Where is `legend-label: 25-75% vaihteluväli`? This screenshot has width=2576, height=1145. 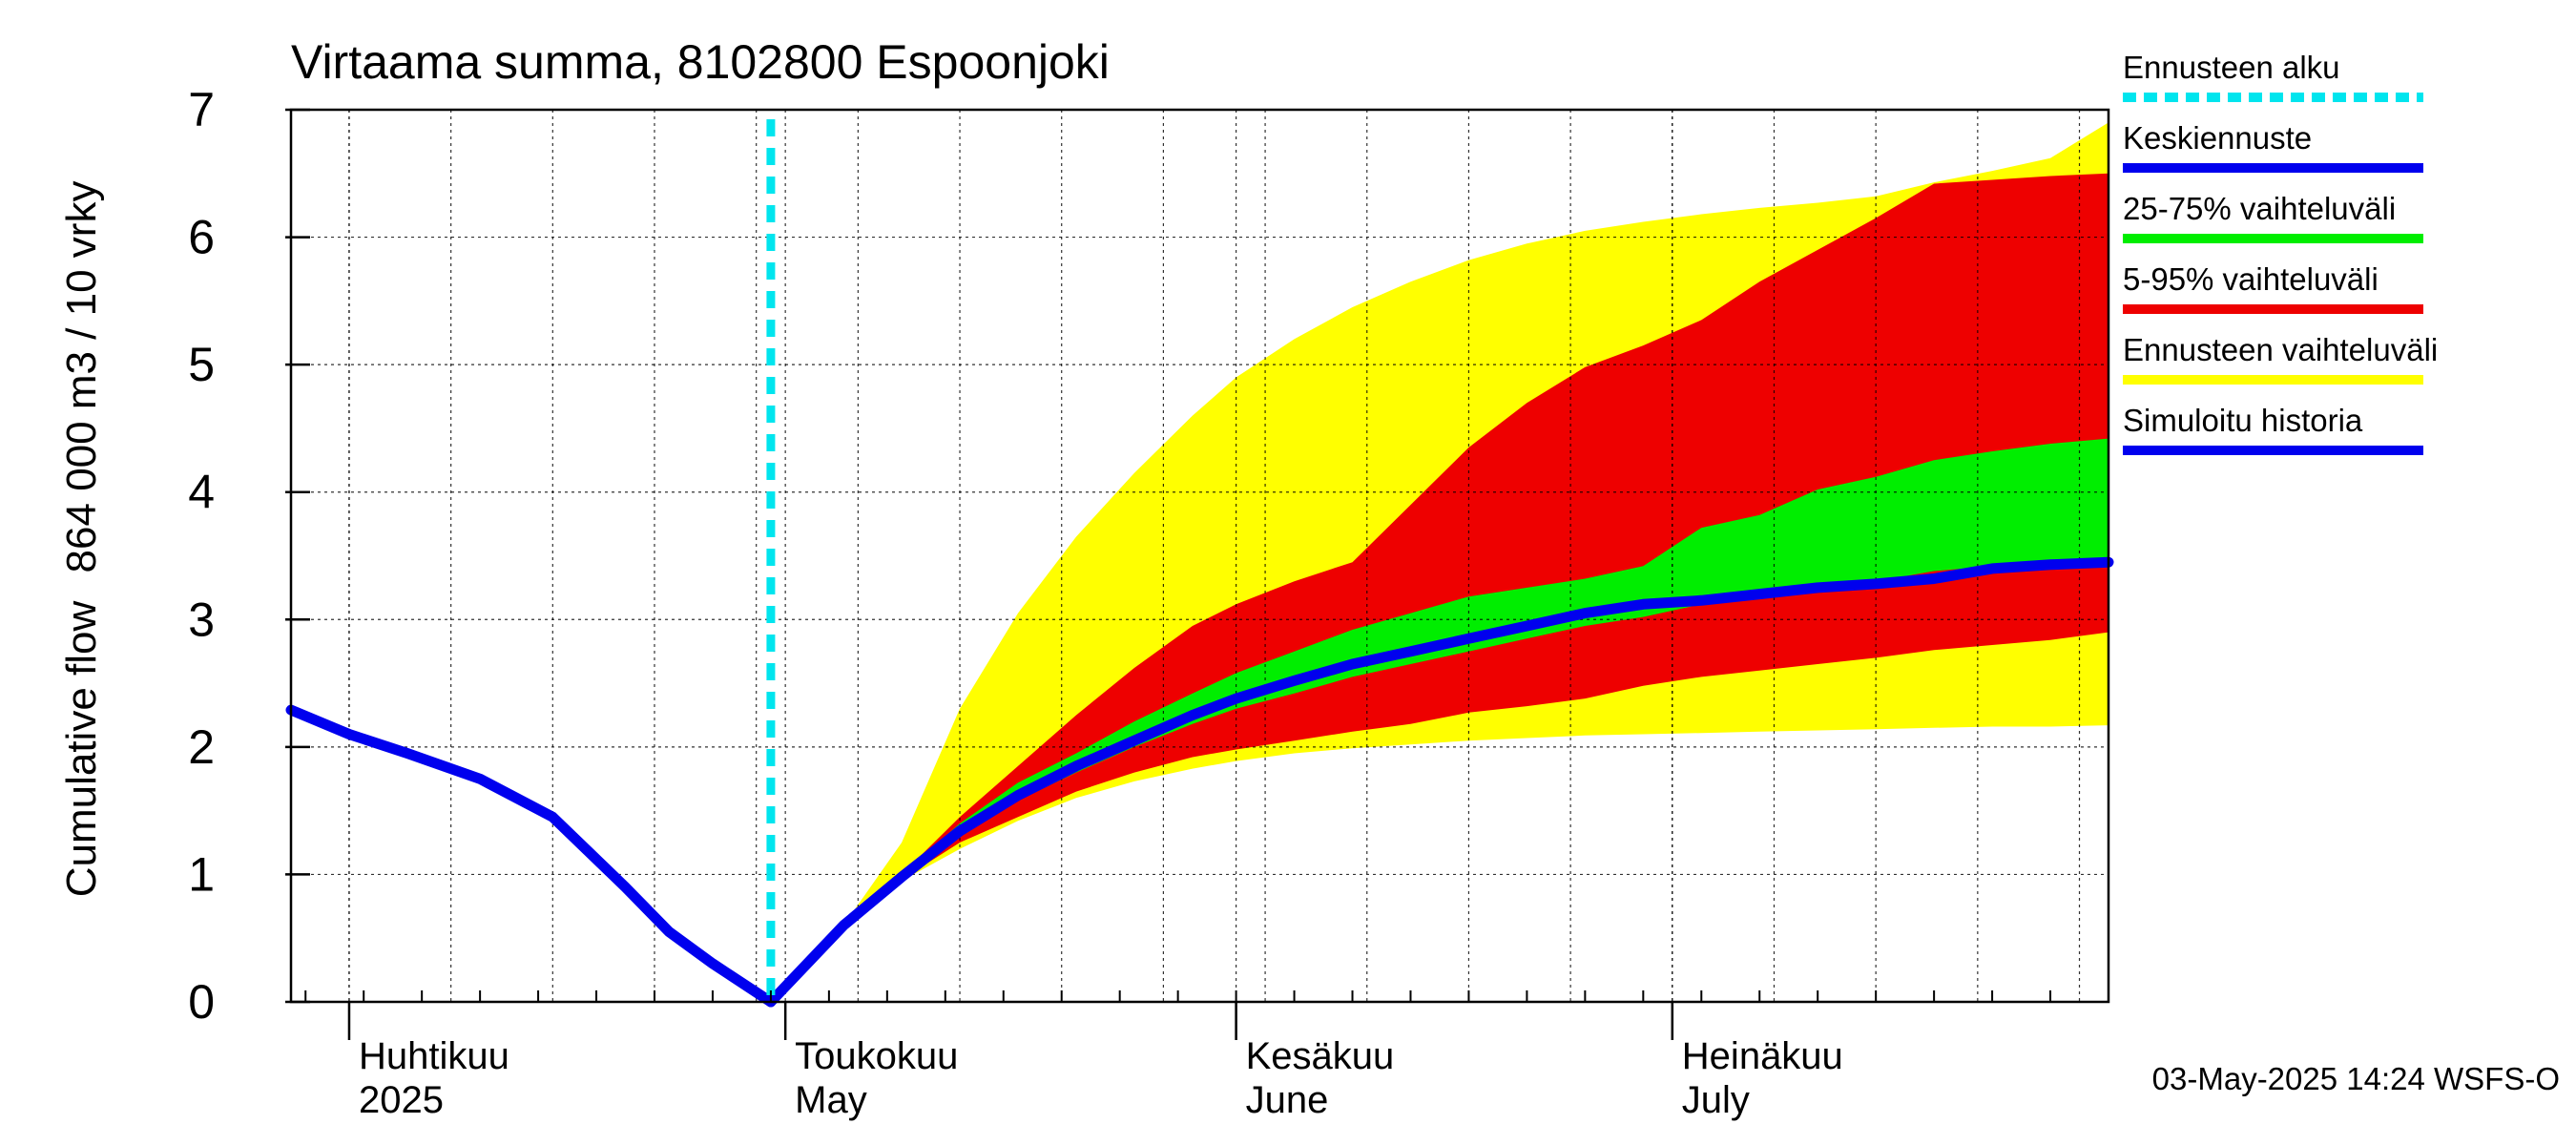 legend-label: 25-75% vaihteluväli is located at coordinates (2259, 208).